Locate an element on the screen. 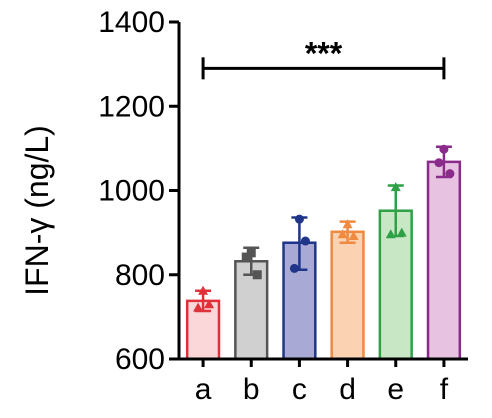 The width and height of the screenshot is (492, 418). y-tick-label: 600 is located at coordinates (140, 359).